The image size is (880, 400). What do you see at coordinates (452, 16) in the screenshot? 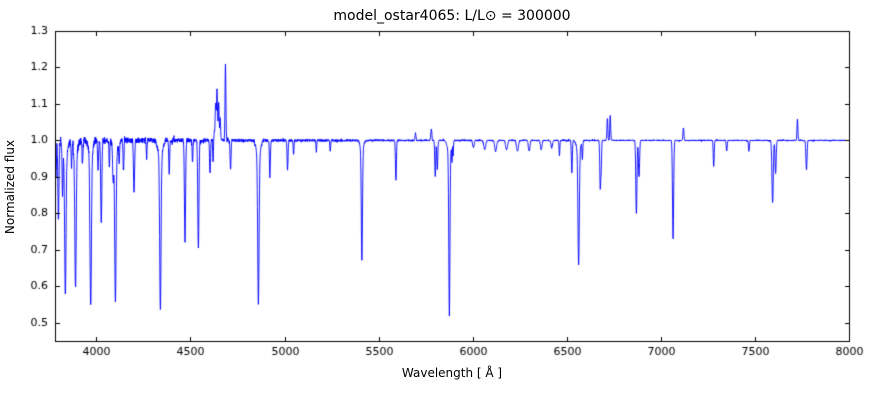
I see `chart-title: model_ostar4065: L/L⊙ = 300000` at bounding box center [452, 16].